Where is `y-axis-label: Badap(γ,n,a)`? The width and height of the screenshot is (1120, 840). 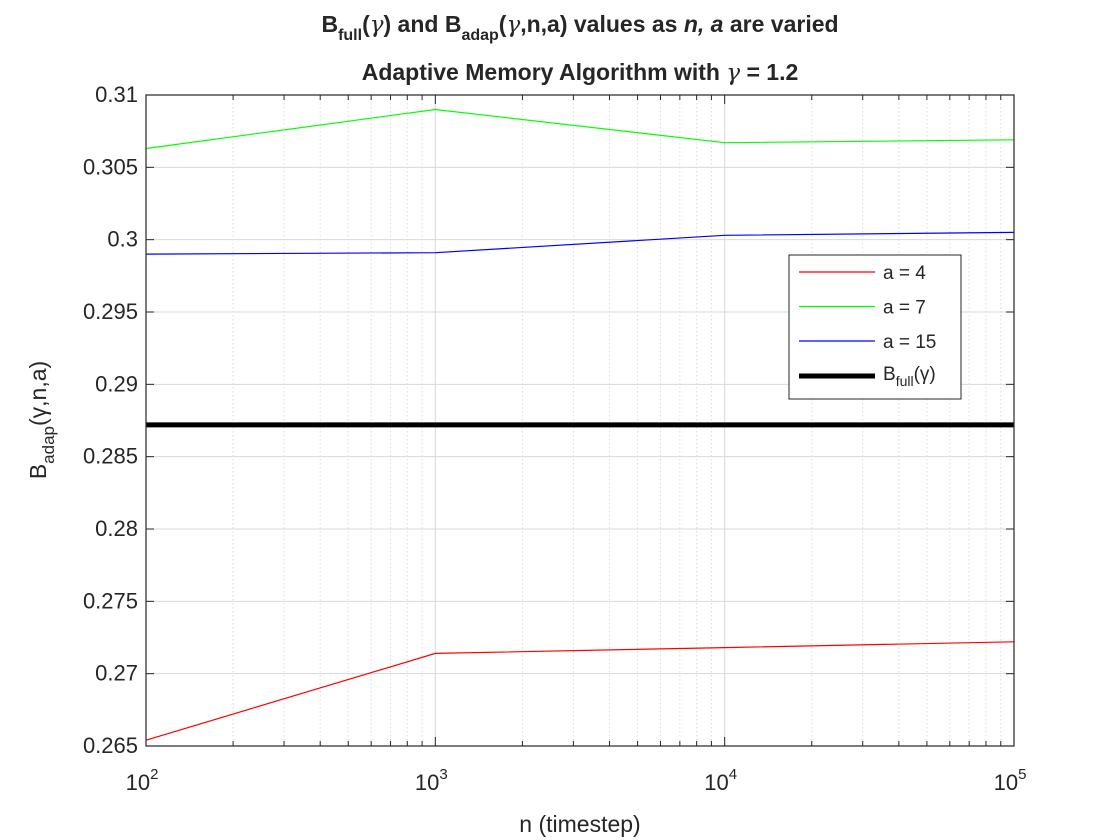 y-axis-label: Badap(γ,n,a) is located at coordinates (41, 420).